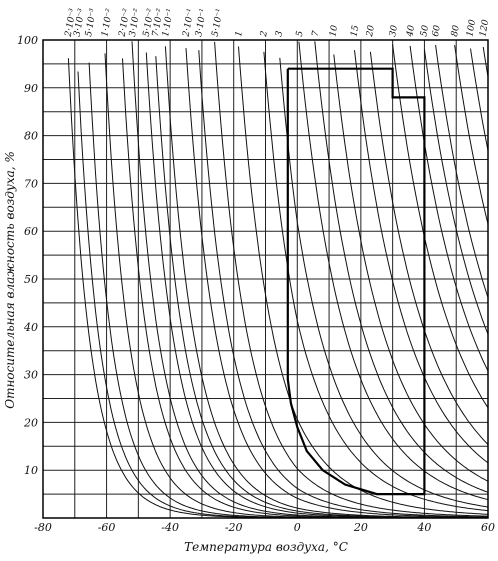 Image resolution: width=498 pixels, height=561 pixels. I want to click on x-tick-label: 60, so click(488, 527).